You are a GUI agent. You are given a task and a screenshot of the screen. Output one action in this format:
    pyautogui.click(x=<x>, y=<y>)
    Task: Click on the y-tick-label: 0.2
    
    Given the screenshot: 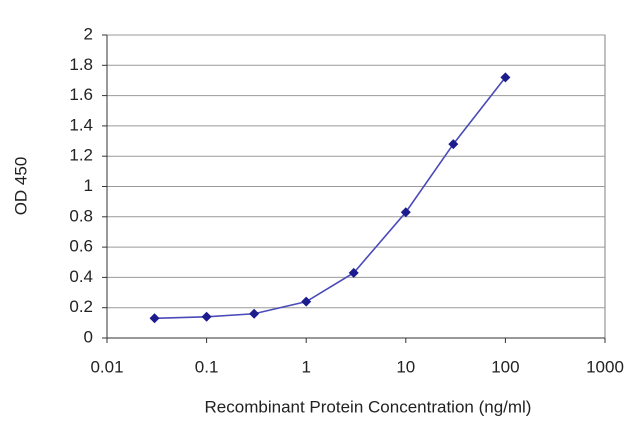 What is the action you would take?
    pyautogui.click(x=81, y=306)
    